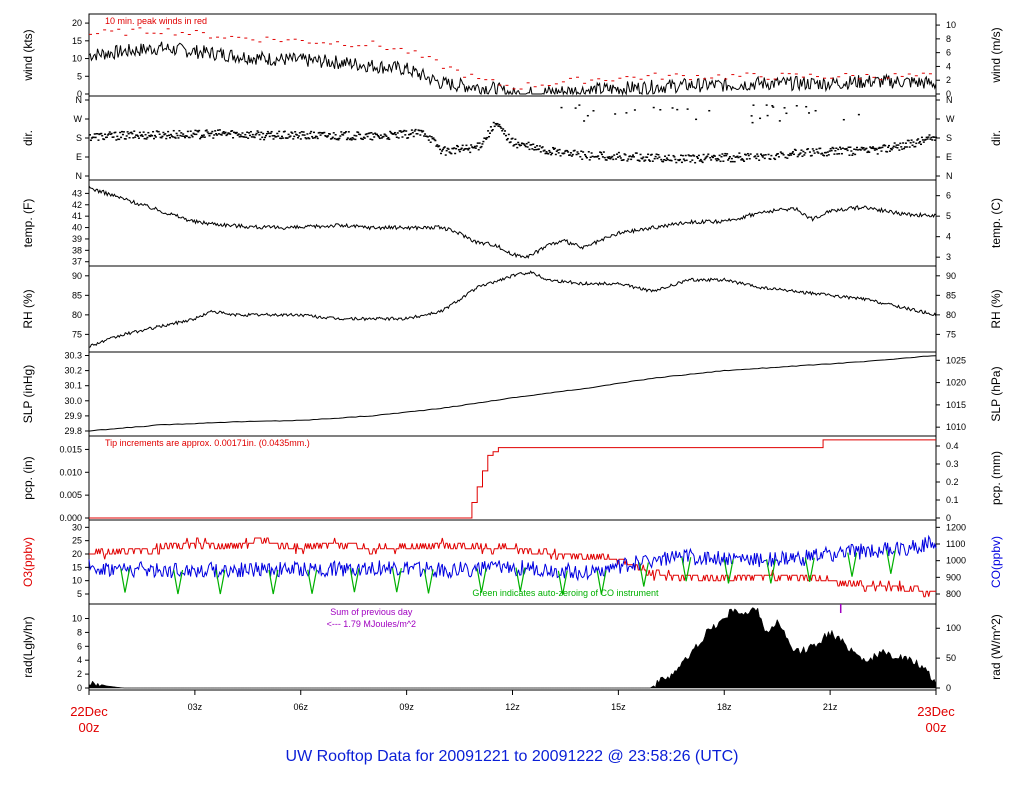 This screenshot has width=1024, height=800. What do you see at coordinates (948, 216) in the screenshot?
I see `tick-label-right-temp: 5` at bounding box center [948, 216].